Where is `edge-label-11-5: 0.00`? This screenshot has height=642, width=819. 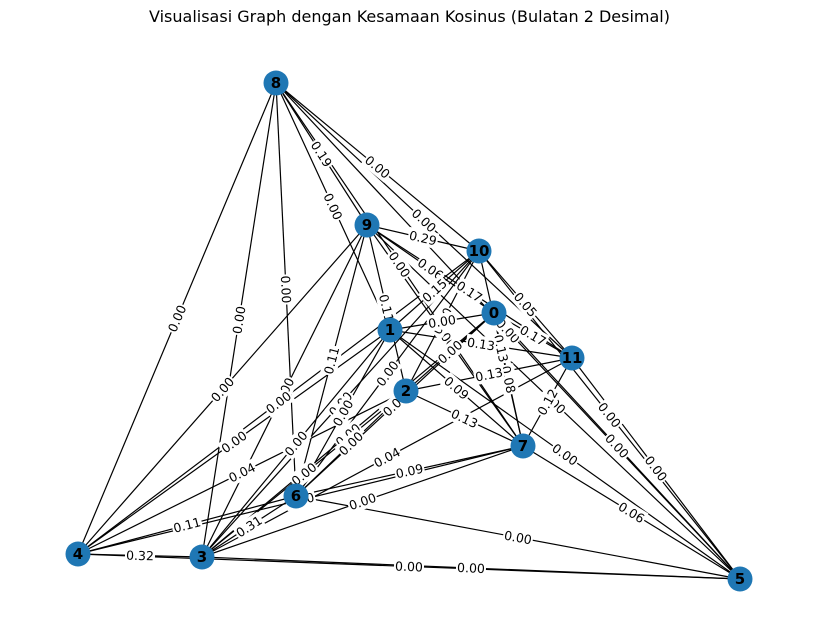 edge-label-11-5: 0.00 is located at coordinates (656, 468).